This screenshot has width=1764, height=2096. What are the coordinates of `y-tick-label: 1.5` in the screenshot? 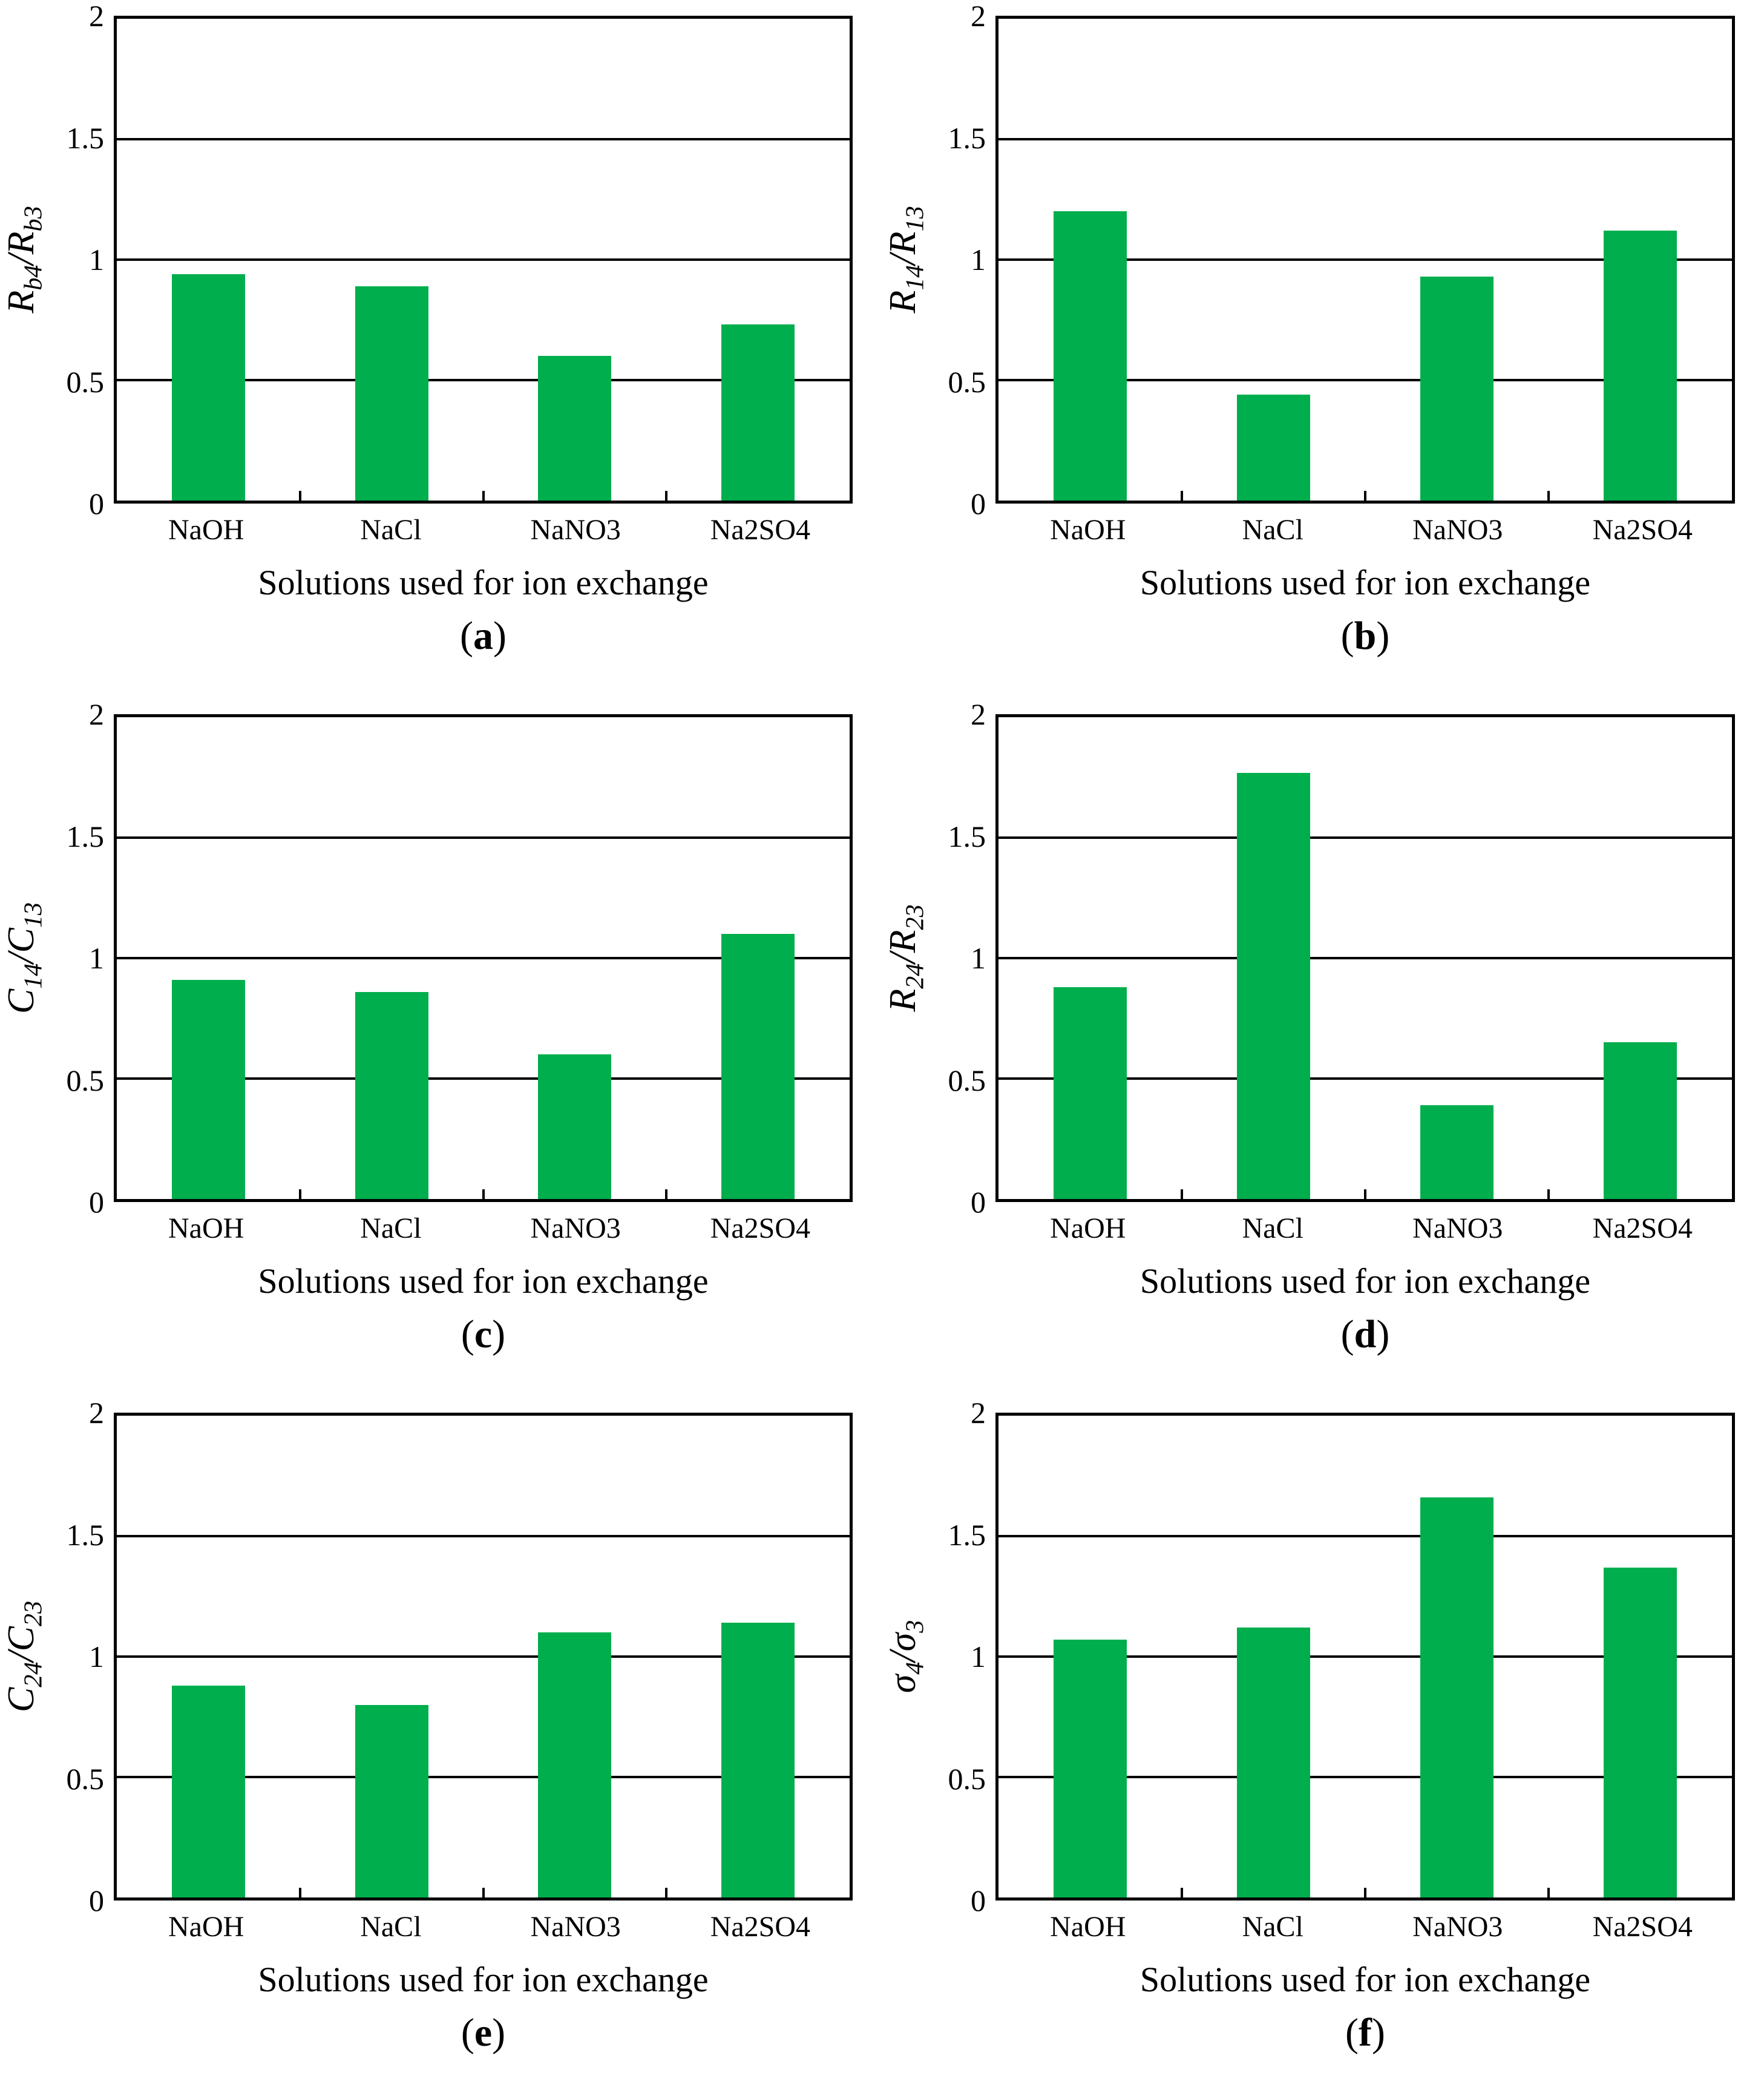 It's located at (967, 836).